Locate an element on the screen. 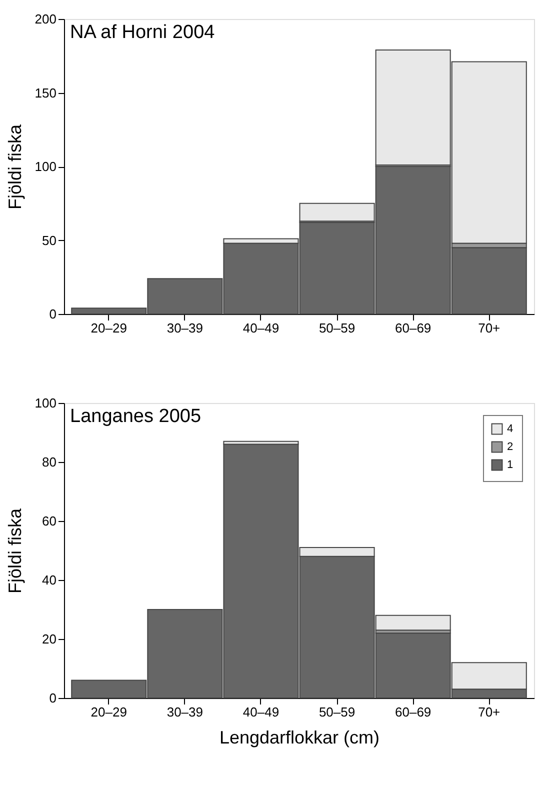  y-tick-label: 200 is located at coordinates (45, 19).